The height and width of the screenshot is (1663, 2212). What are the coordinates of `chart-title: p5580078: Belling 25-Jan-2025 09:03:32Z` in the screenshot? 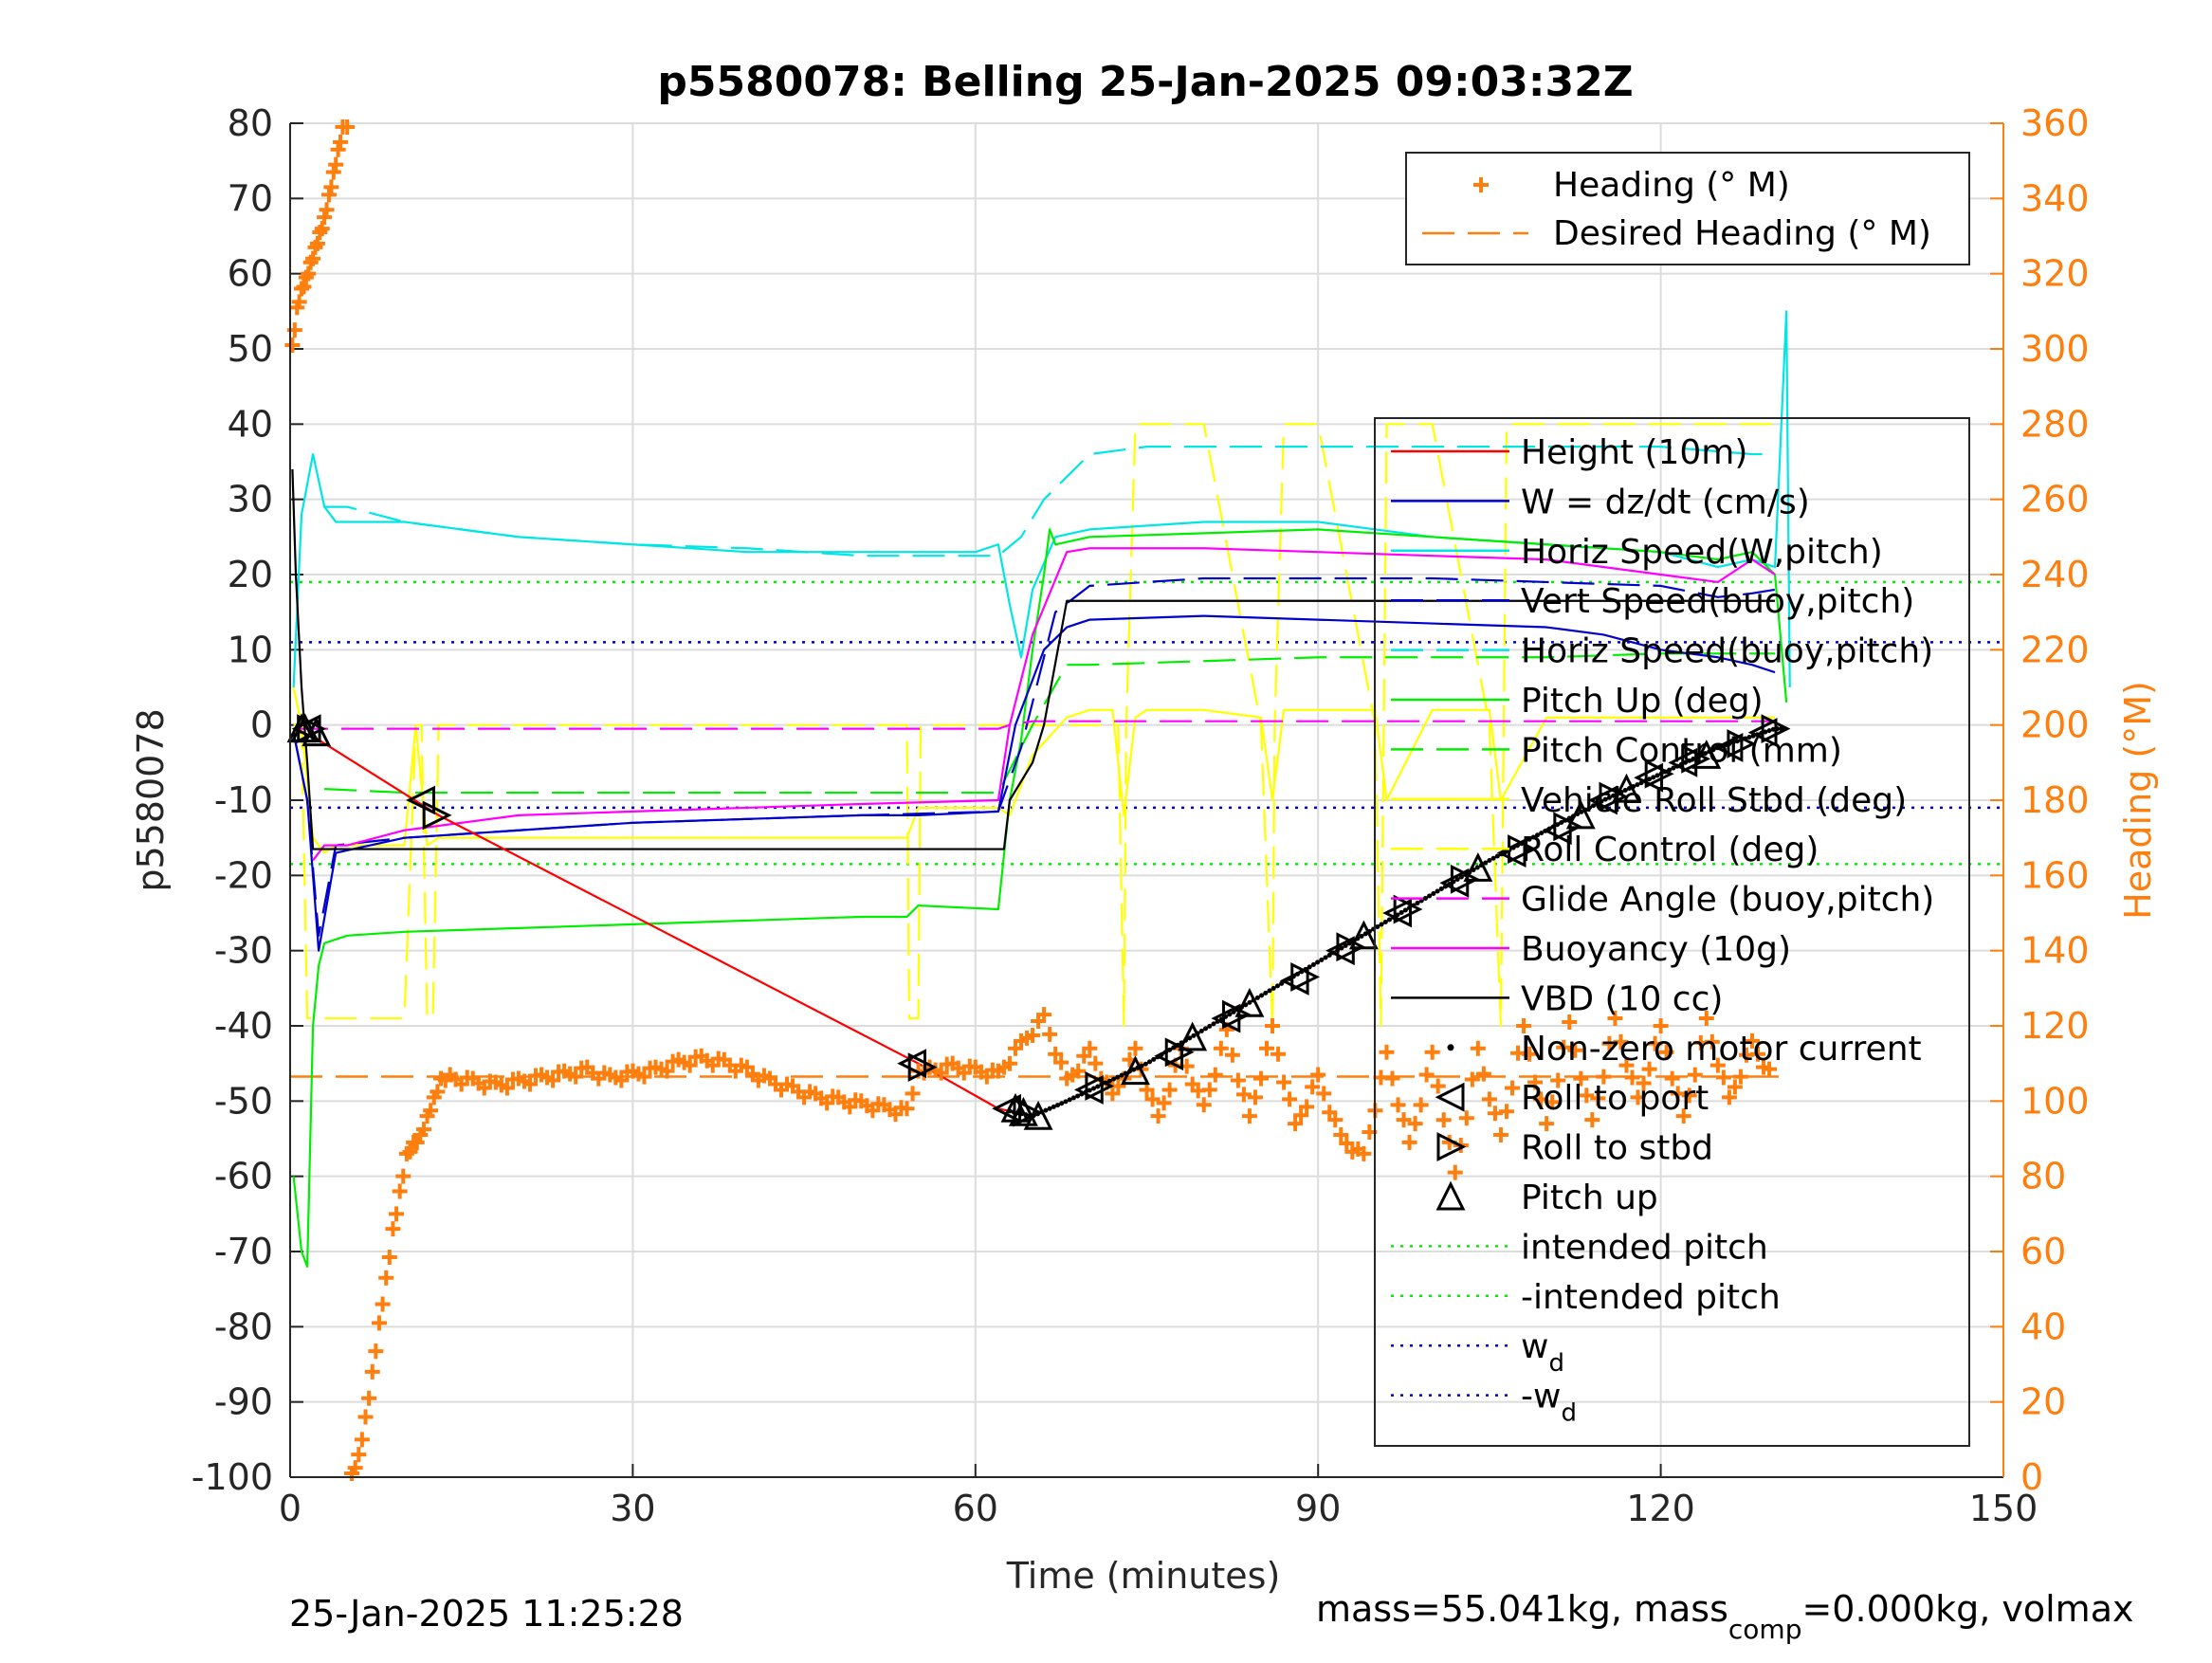 It's located at (1145, 82).